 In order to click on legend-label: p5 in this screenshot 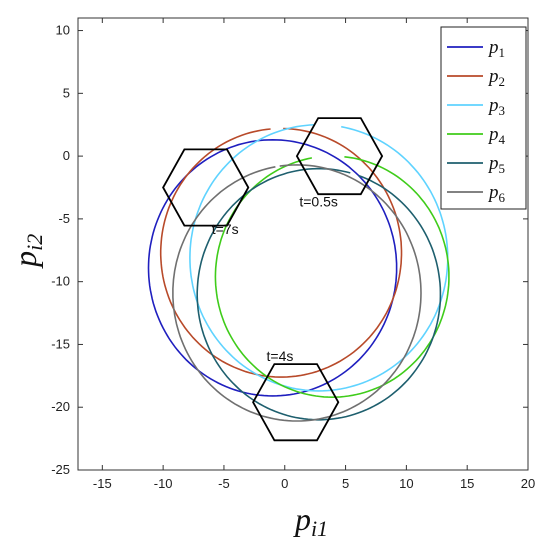, I will do `click(496, 164)`.